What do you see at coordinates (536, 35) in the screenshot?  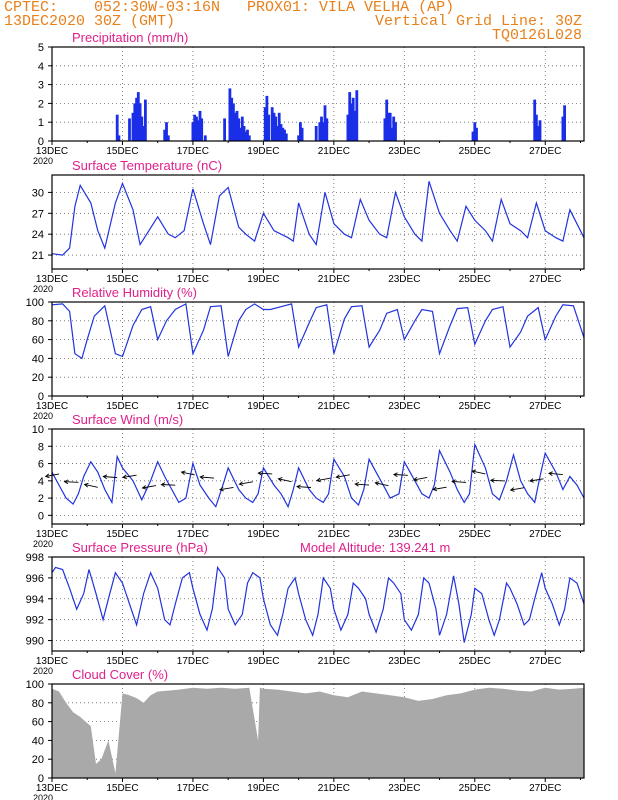 I see `model-code: TQ0126L028` at bounding box center [536, 35].